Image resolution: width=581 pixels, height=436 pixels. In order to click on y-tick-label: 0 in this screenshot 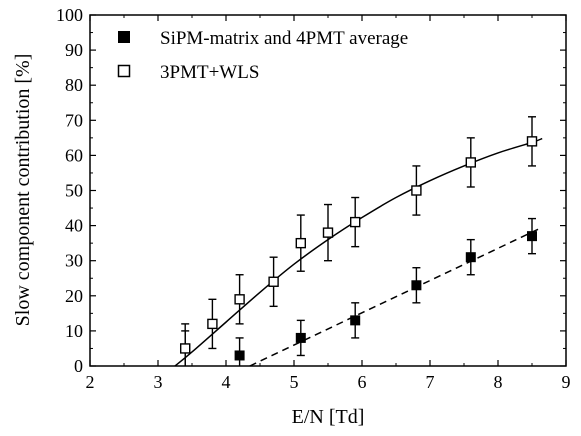, I will do `click(78, 366)`.